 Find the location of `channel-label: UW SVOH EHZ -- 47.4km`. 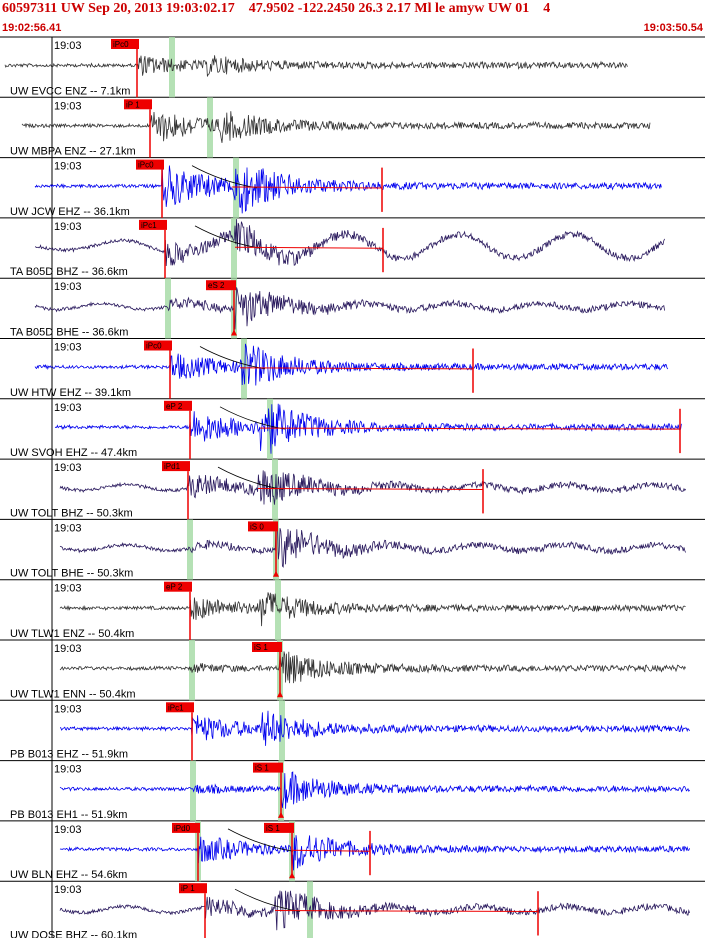

channel-label: UW SVOH EHZ -- 47.4km is located at coordinates (73, 453).